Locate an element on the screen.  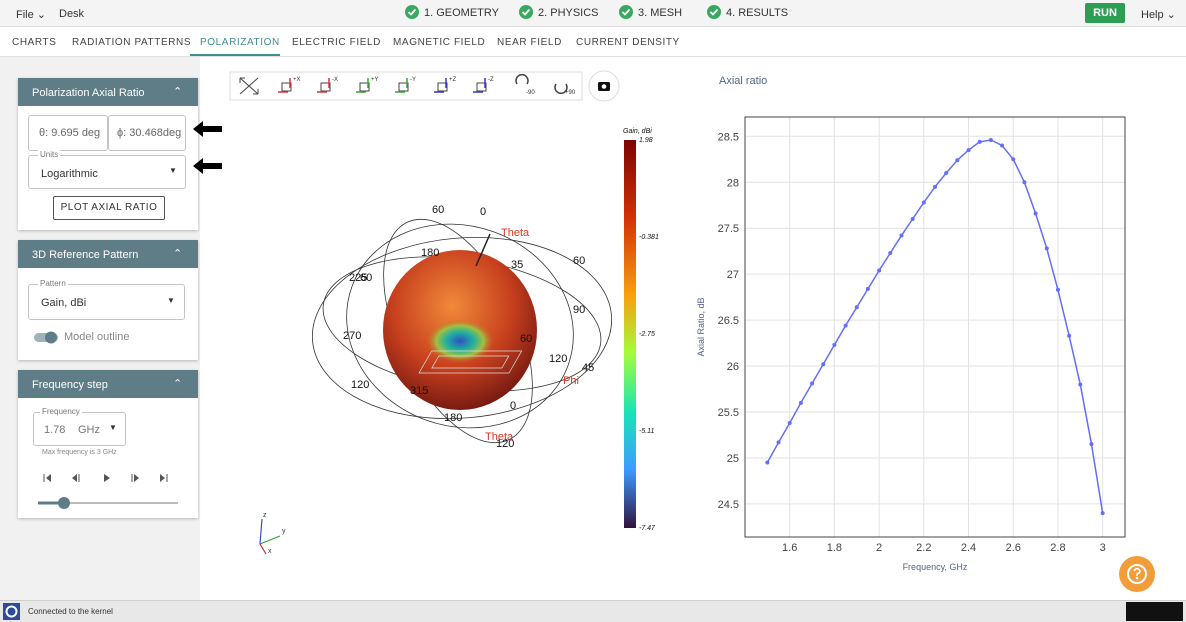
prev-button is located at coordinates (76, 478).